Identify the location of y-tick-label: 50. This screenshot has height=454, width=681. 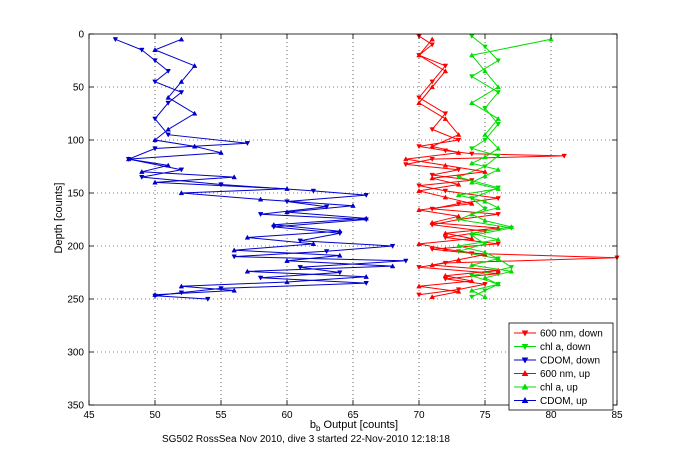
(79, 88).